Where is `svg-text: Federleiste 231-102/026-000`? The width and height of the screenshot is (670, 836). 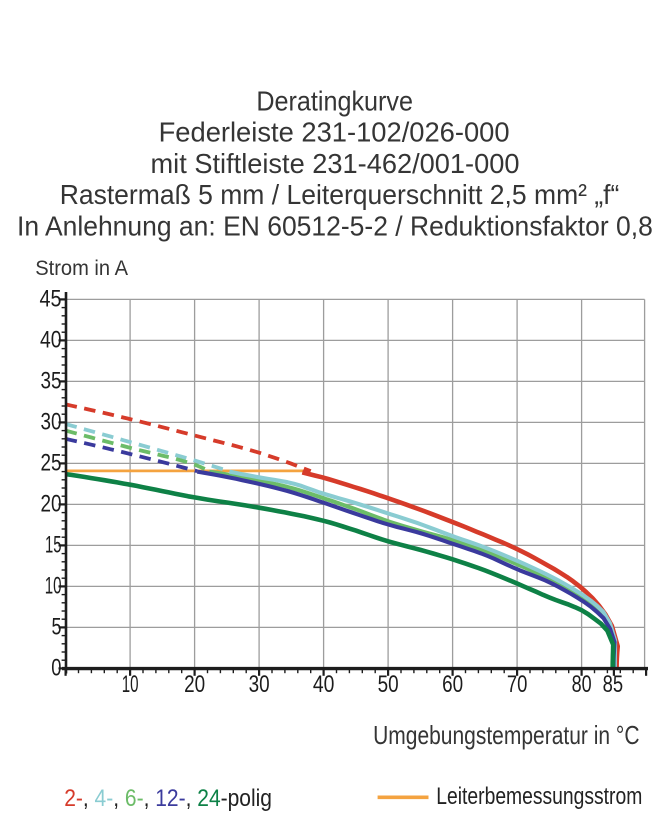 svg-text: Federleiste 231-102/026-000 is located at coordinates (334, 132).